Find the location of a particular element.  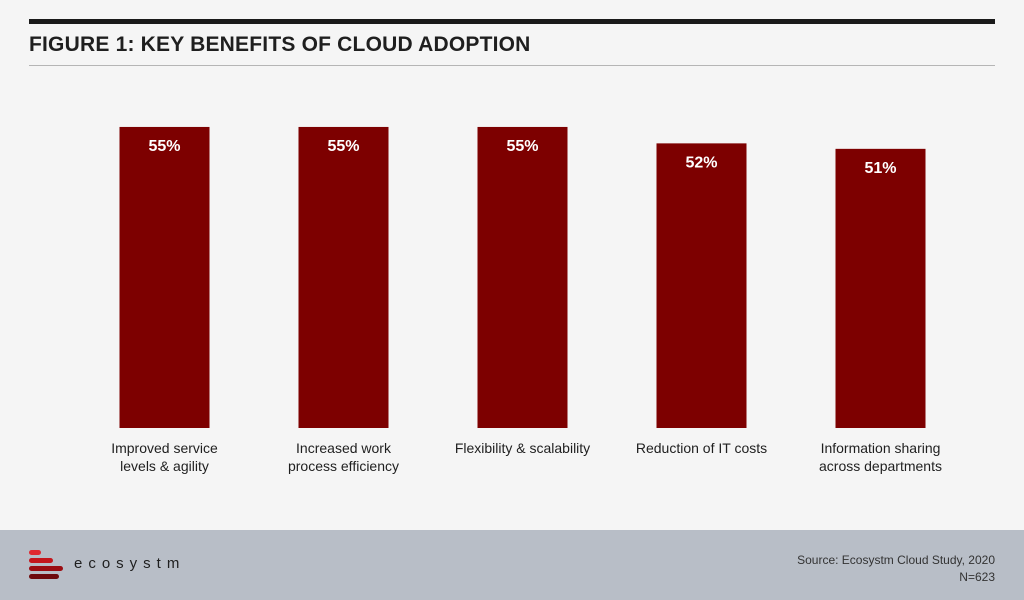

category-label: Information sharing is located at coordinates (881, 448).